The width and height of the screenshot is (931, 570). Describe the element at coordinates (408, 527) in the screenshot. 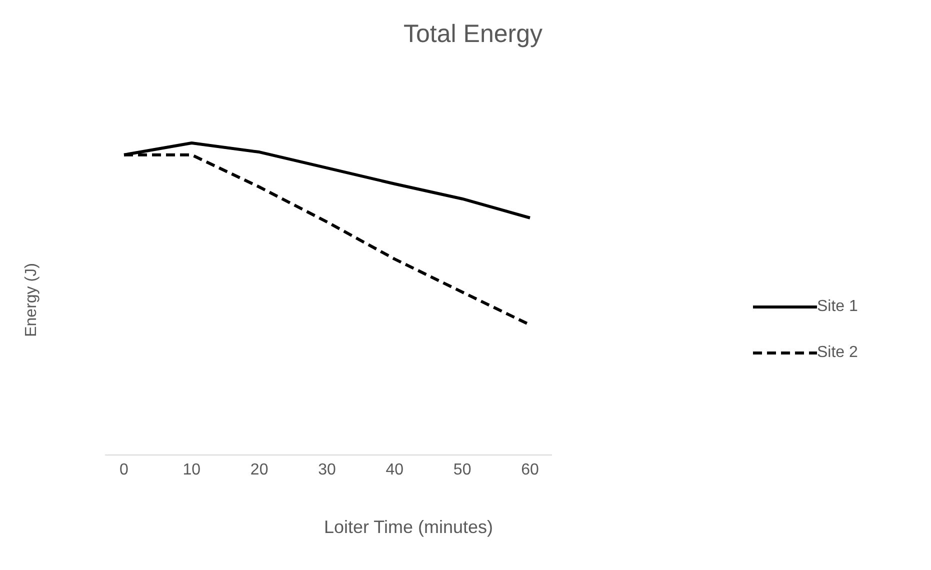

I see `x-axis-title: Loiter Time (minutes)` at that location.